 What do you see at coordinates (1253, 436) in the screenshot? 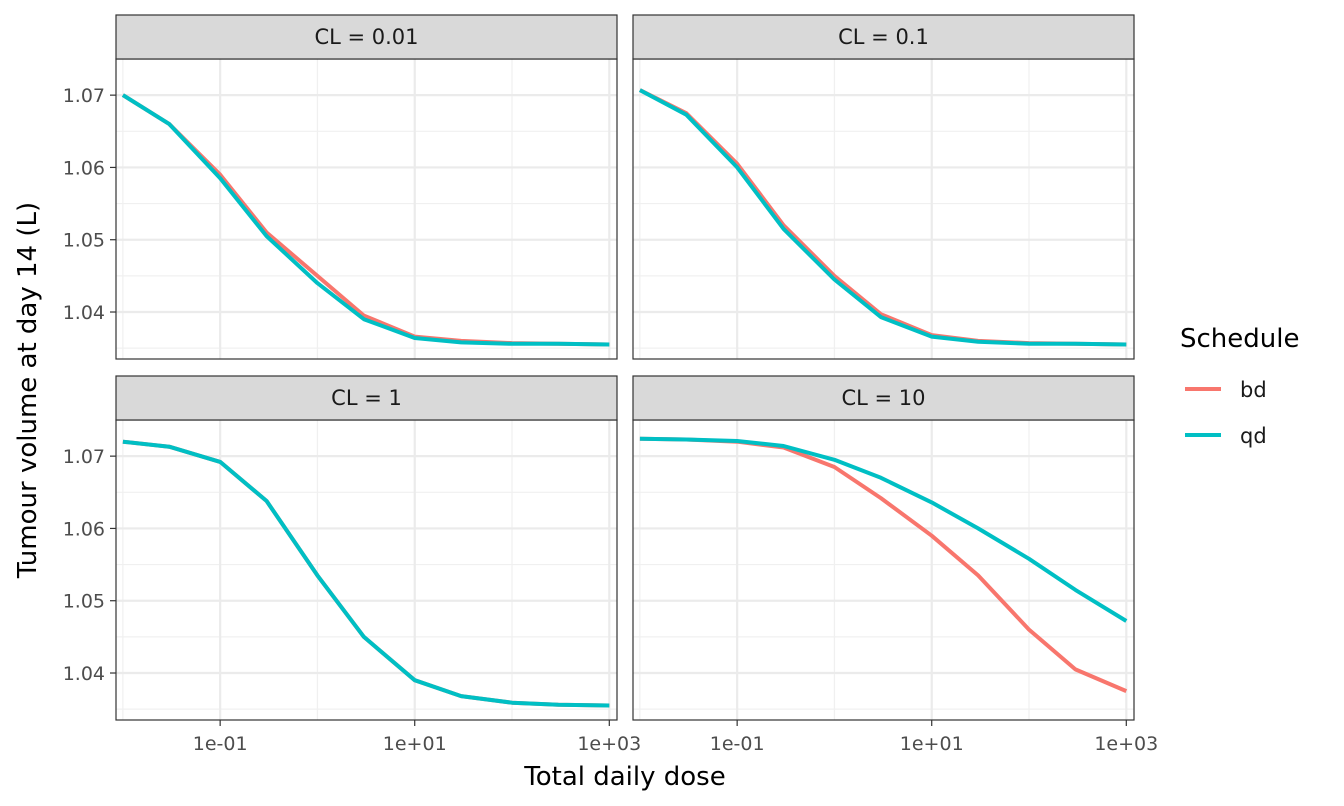
I see `legend-label-qd: qd` at bounding box center [1253, 436].